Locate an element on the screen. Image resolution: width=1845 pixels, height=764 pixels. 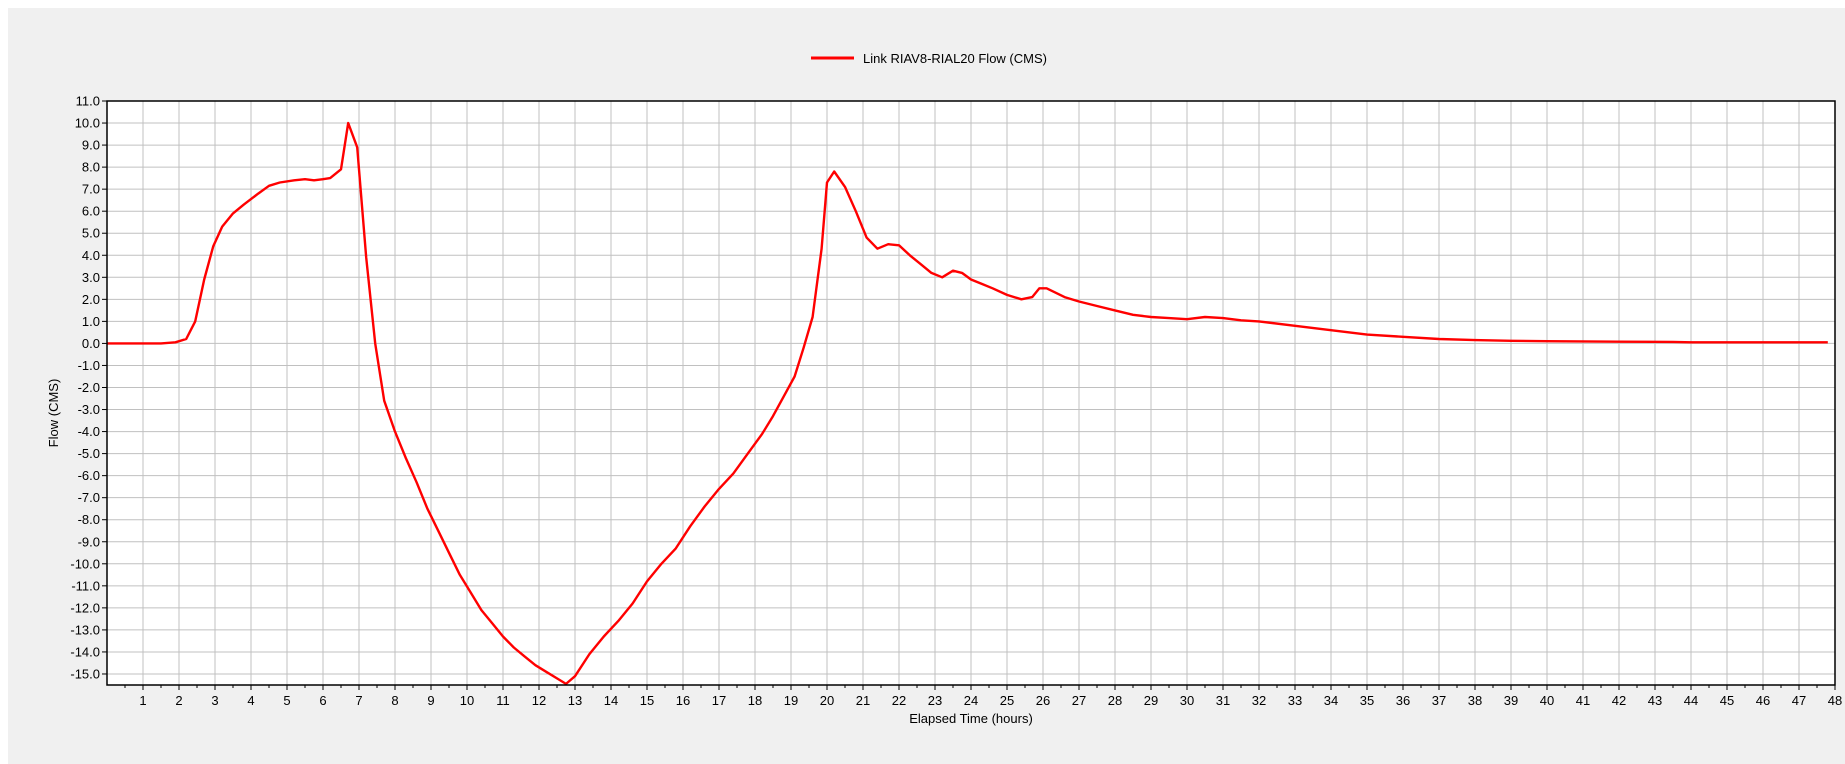
x-tick-label: 44 is located at coordinates (1691, 700).